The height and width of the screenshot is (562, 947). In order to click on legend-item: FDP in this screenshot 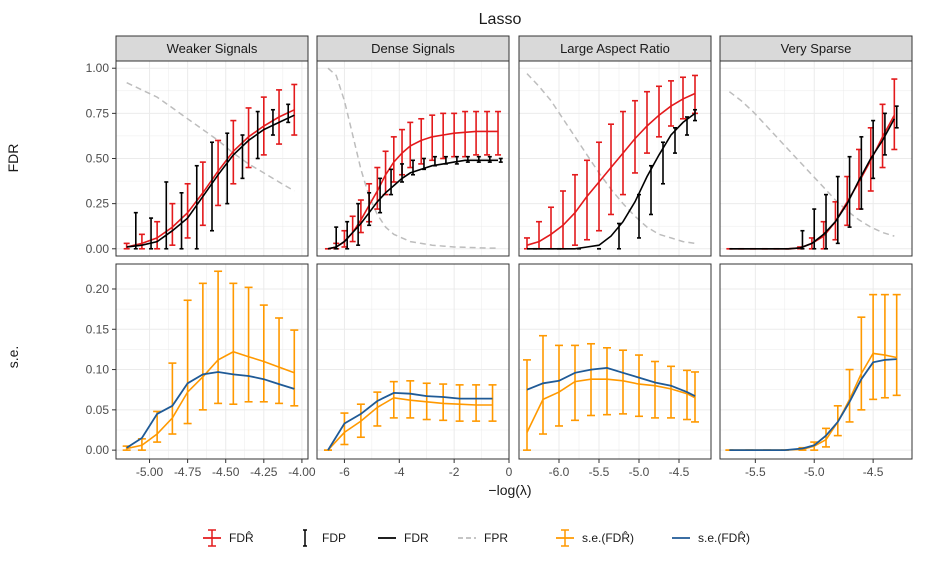, I will do `click(324, 538)`.